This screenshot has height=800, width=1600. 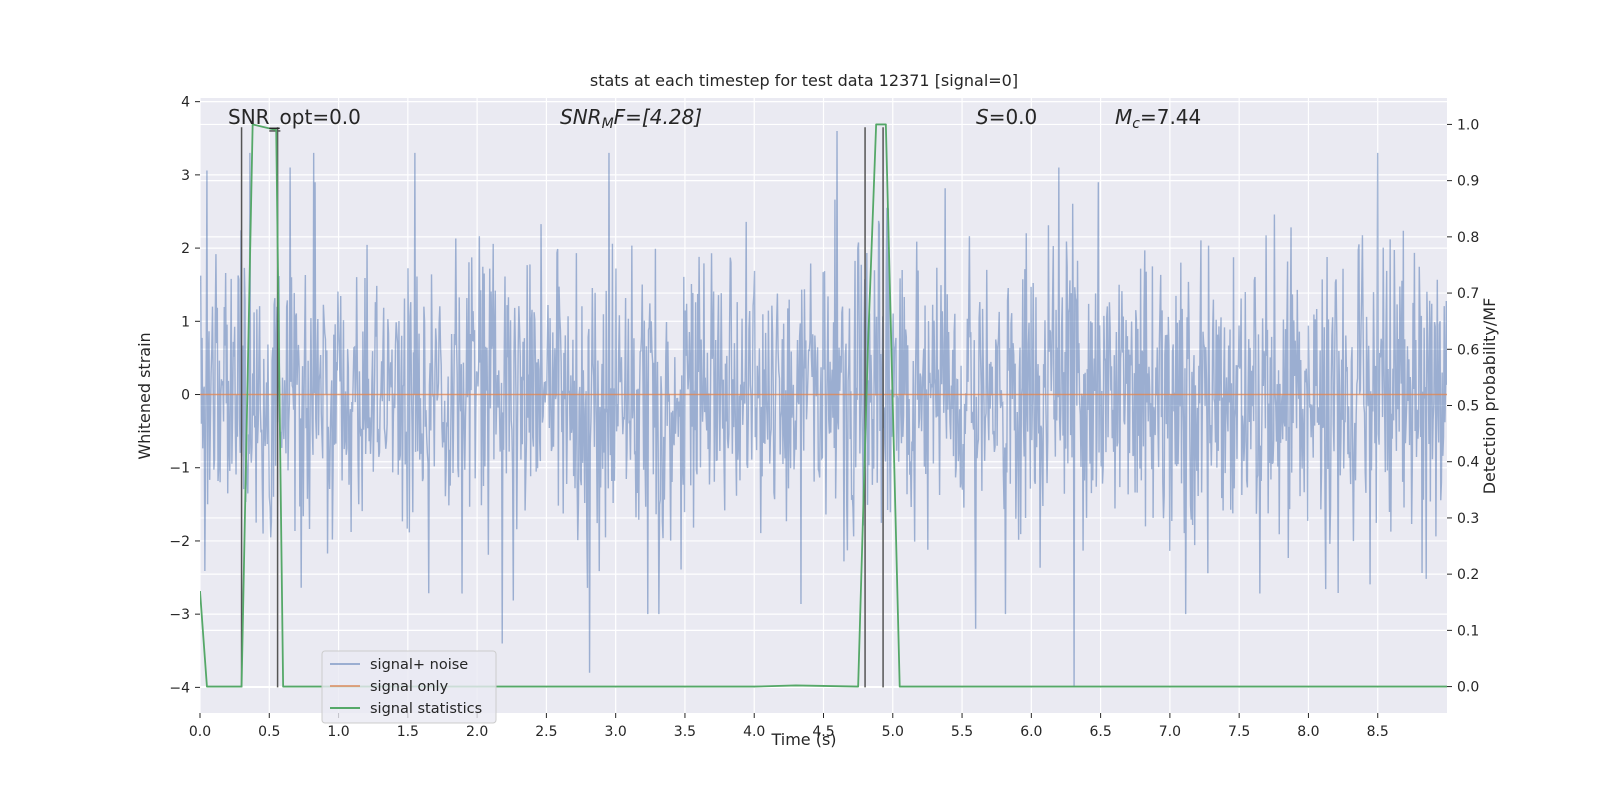 I want to click on x-tick-label: 5.0, so click(x=893, y=732).